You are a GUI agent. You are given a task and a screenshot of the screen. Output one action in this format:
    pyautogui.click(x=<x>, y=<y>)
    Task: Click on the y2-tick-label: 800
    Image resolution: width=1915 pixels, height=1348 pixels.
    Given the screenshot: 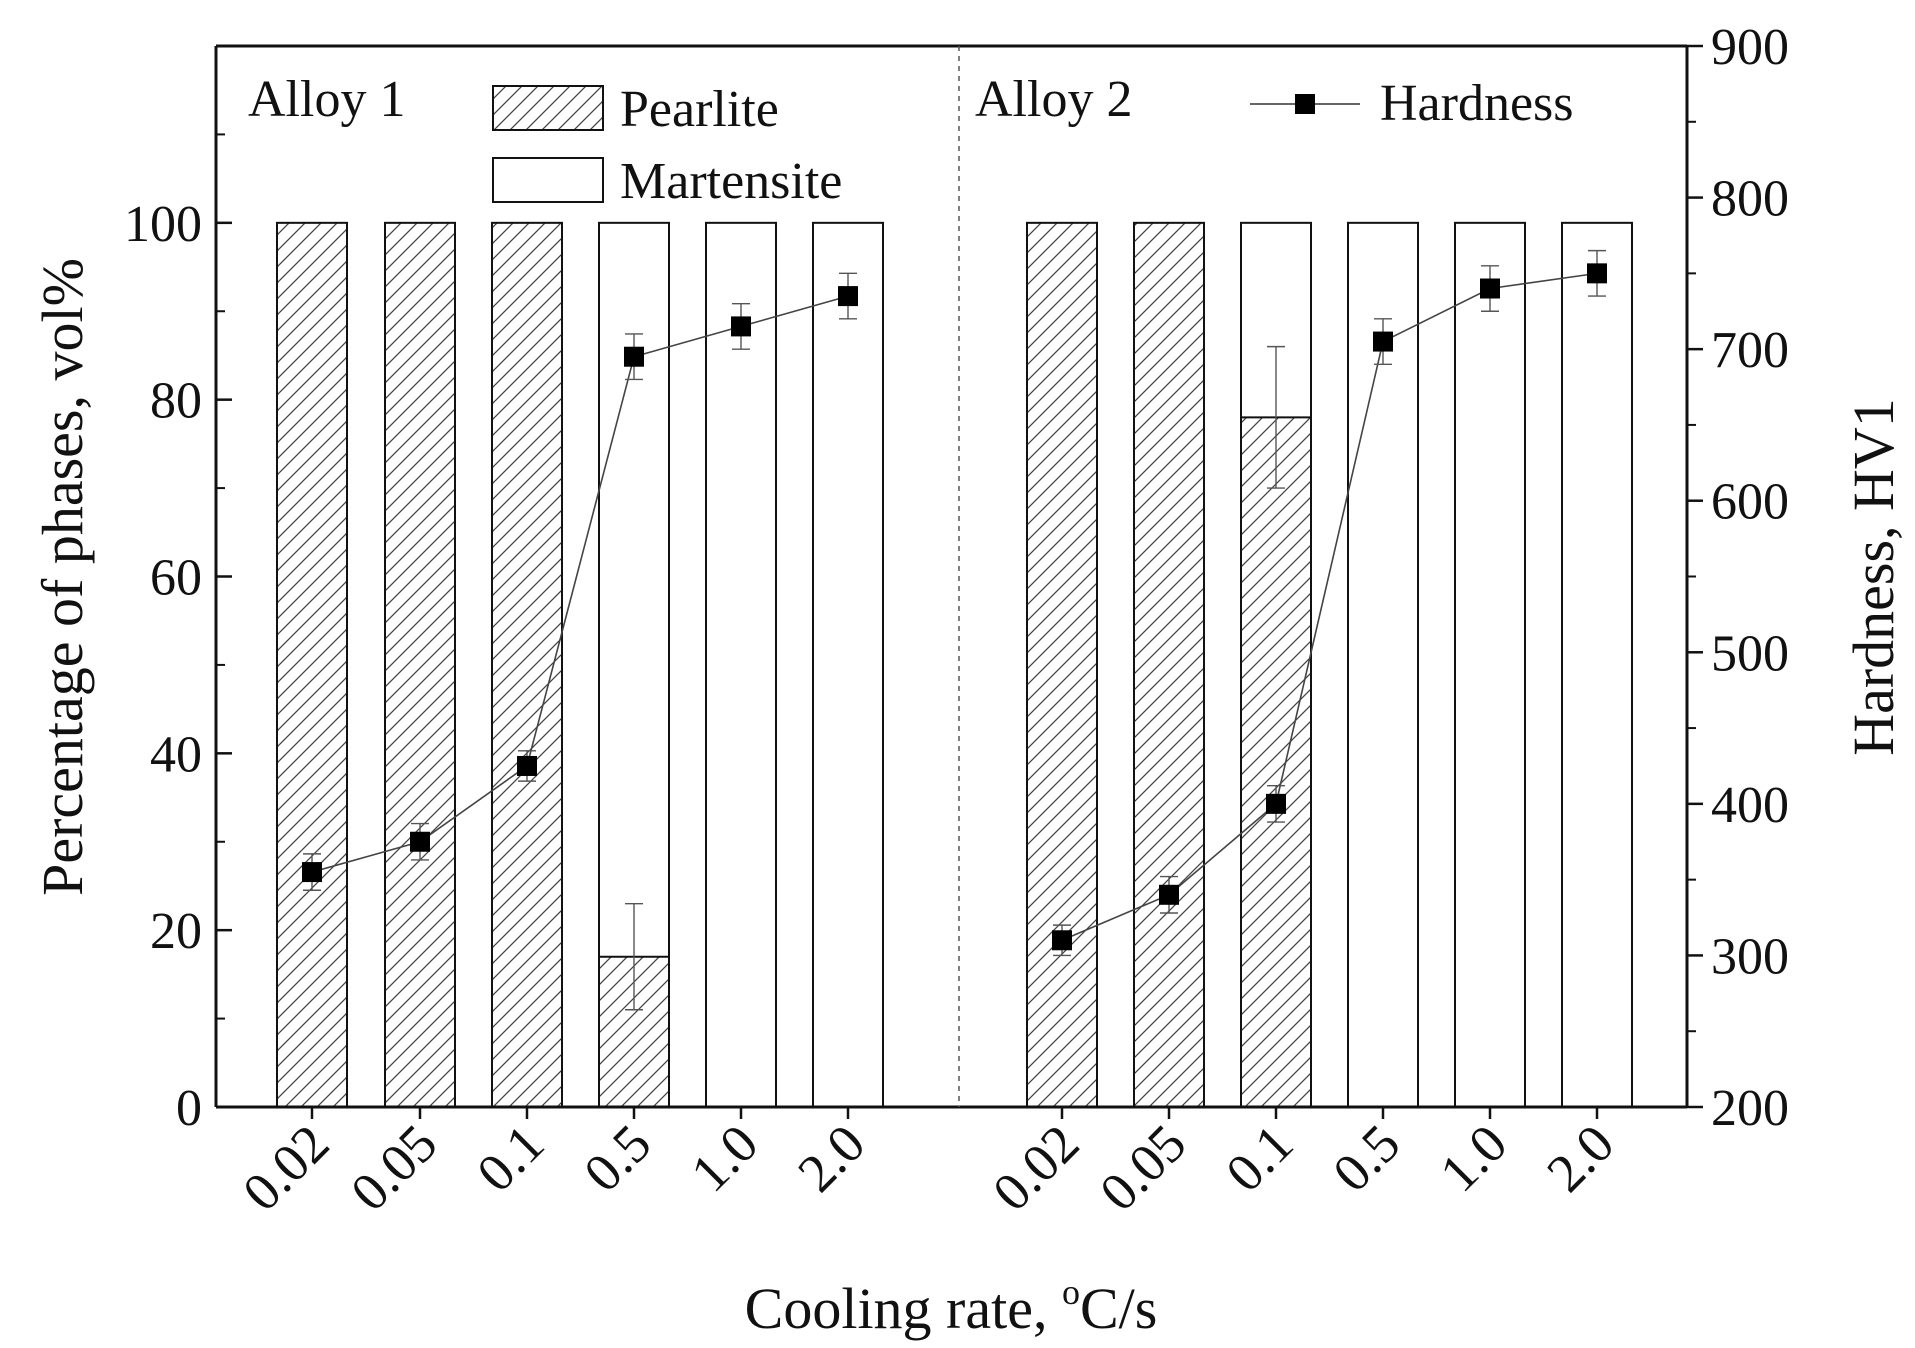 What is the action you would take?
    pyautogui.click(x=1750, y=199)
    